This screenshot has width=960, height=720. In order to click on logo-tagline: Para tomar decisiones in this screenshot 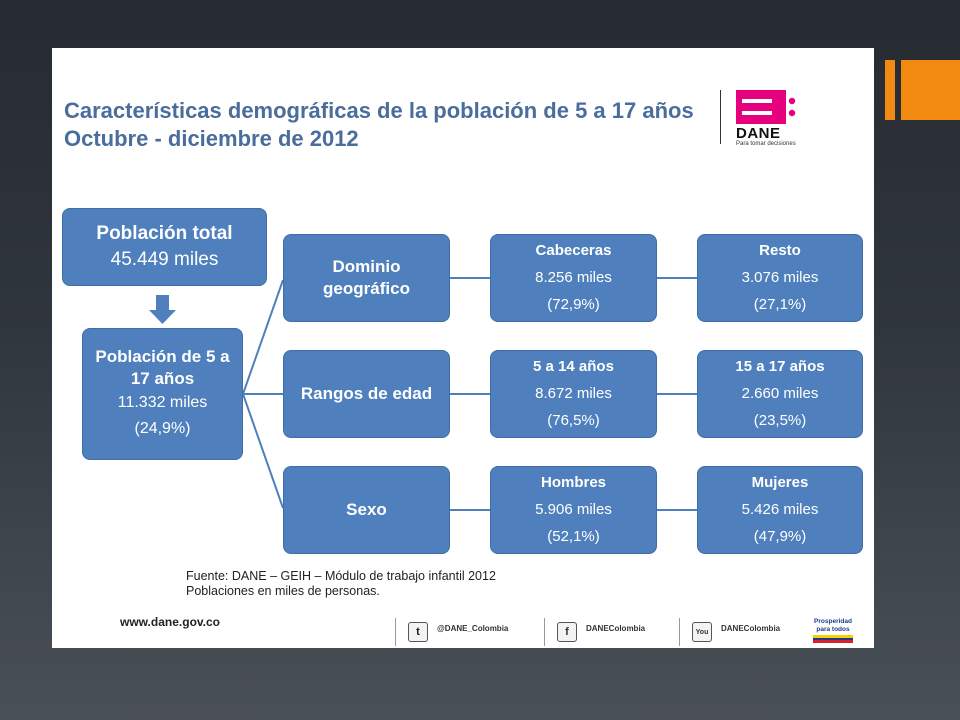, I will do `click(766, 144)`.